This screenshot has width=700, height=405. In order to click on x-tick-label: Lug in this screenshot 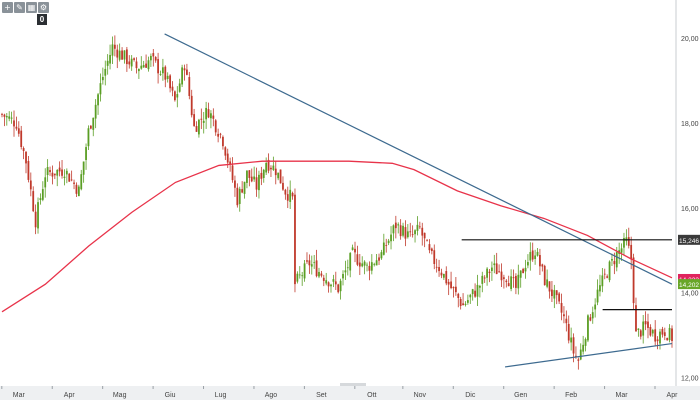, I will do `click(221, 395)`.